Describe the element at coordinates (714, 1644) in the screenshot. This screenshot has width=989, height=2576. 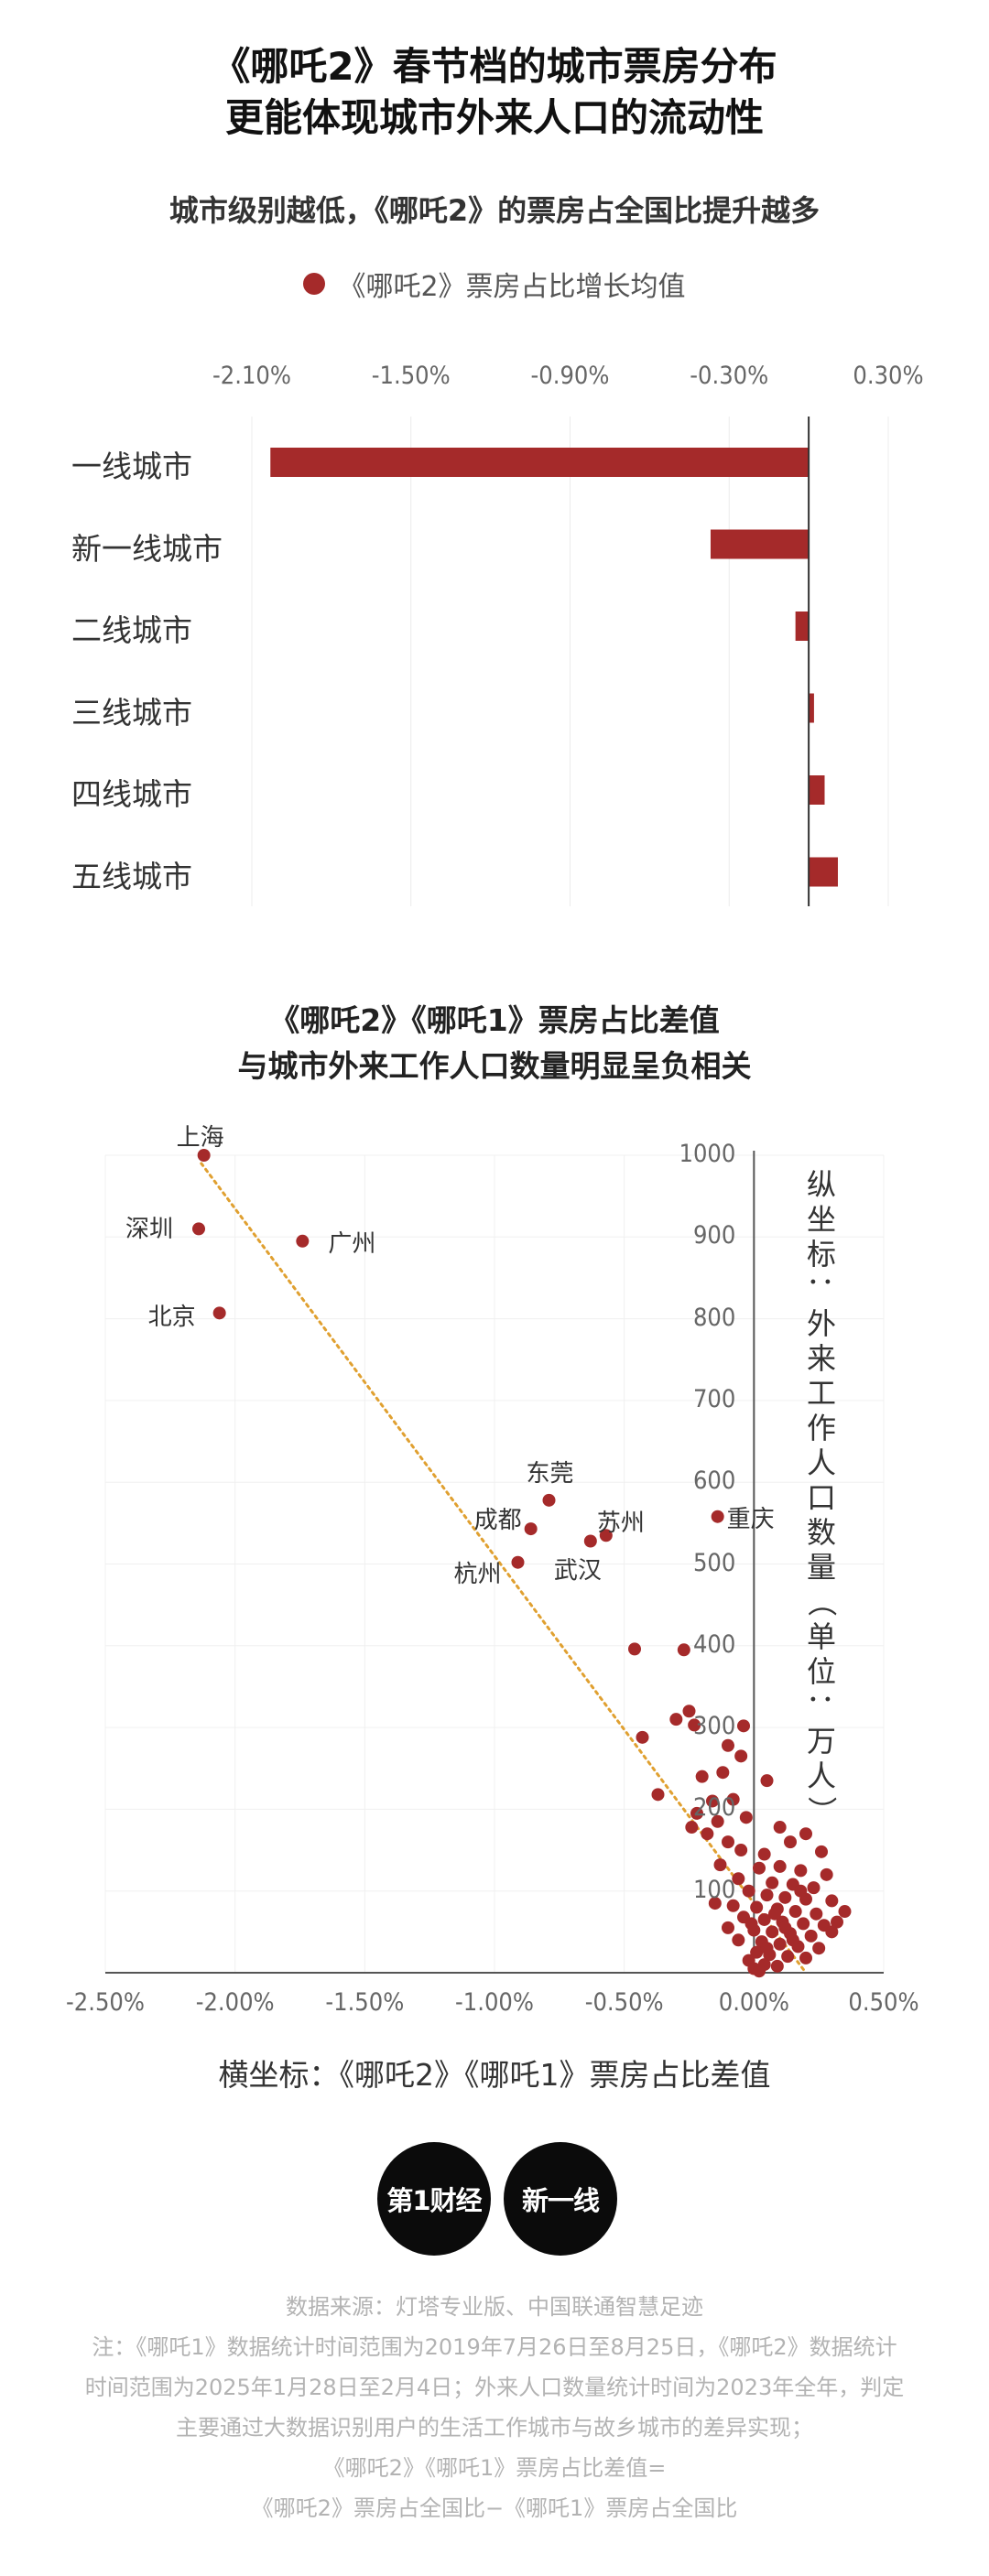
I see `scatter-y-tick-label: 400` at that location.